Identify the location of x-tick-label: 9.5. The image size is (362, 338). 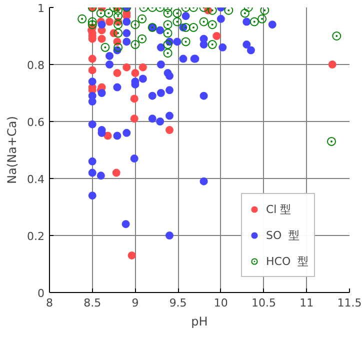
(178, 303).